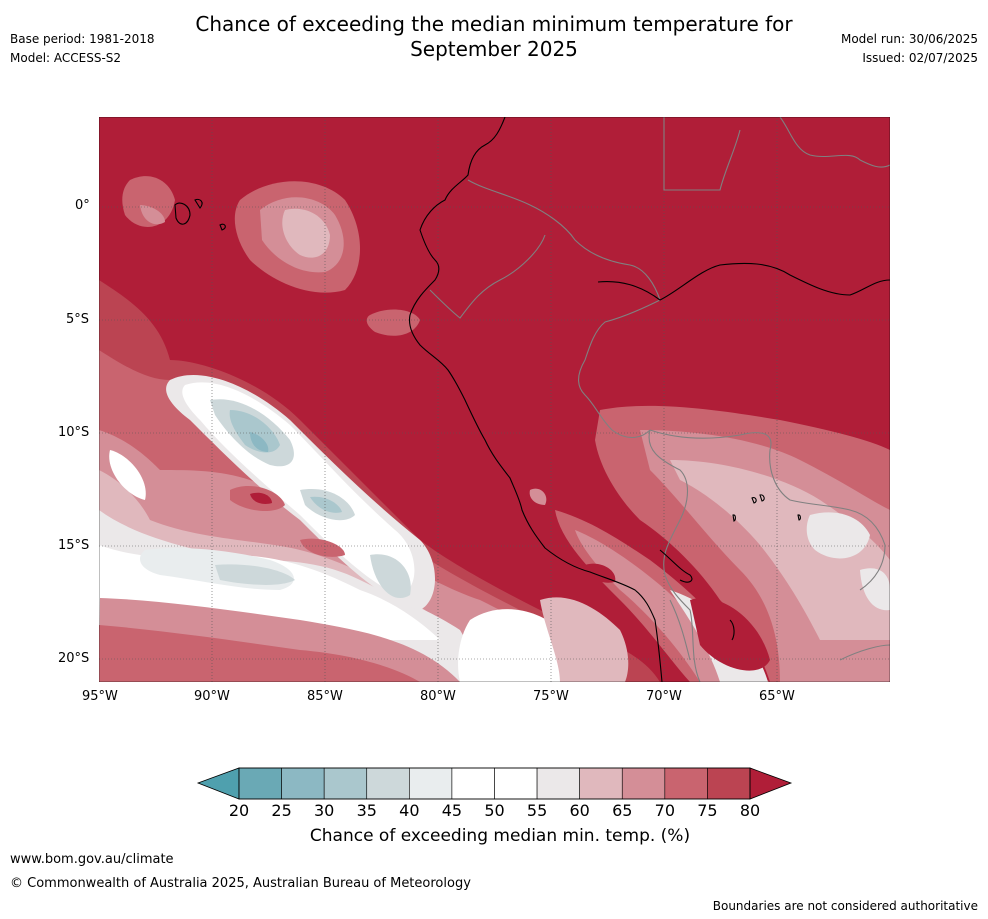  I want to click on colorbar-tick-label: 30, so click(324, 810).